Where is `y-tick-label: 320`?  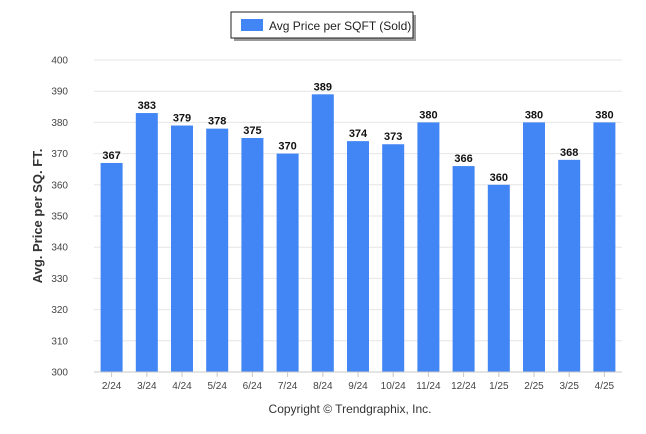 y-tick-label: 320 is located at coordinates (59, 310).